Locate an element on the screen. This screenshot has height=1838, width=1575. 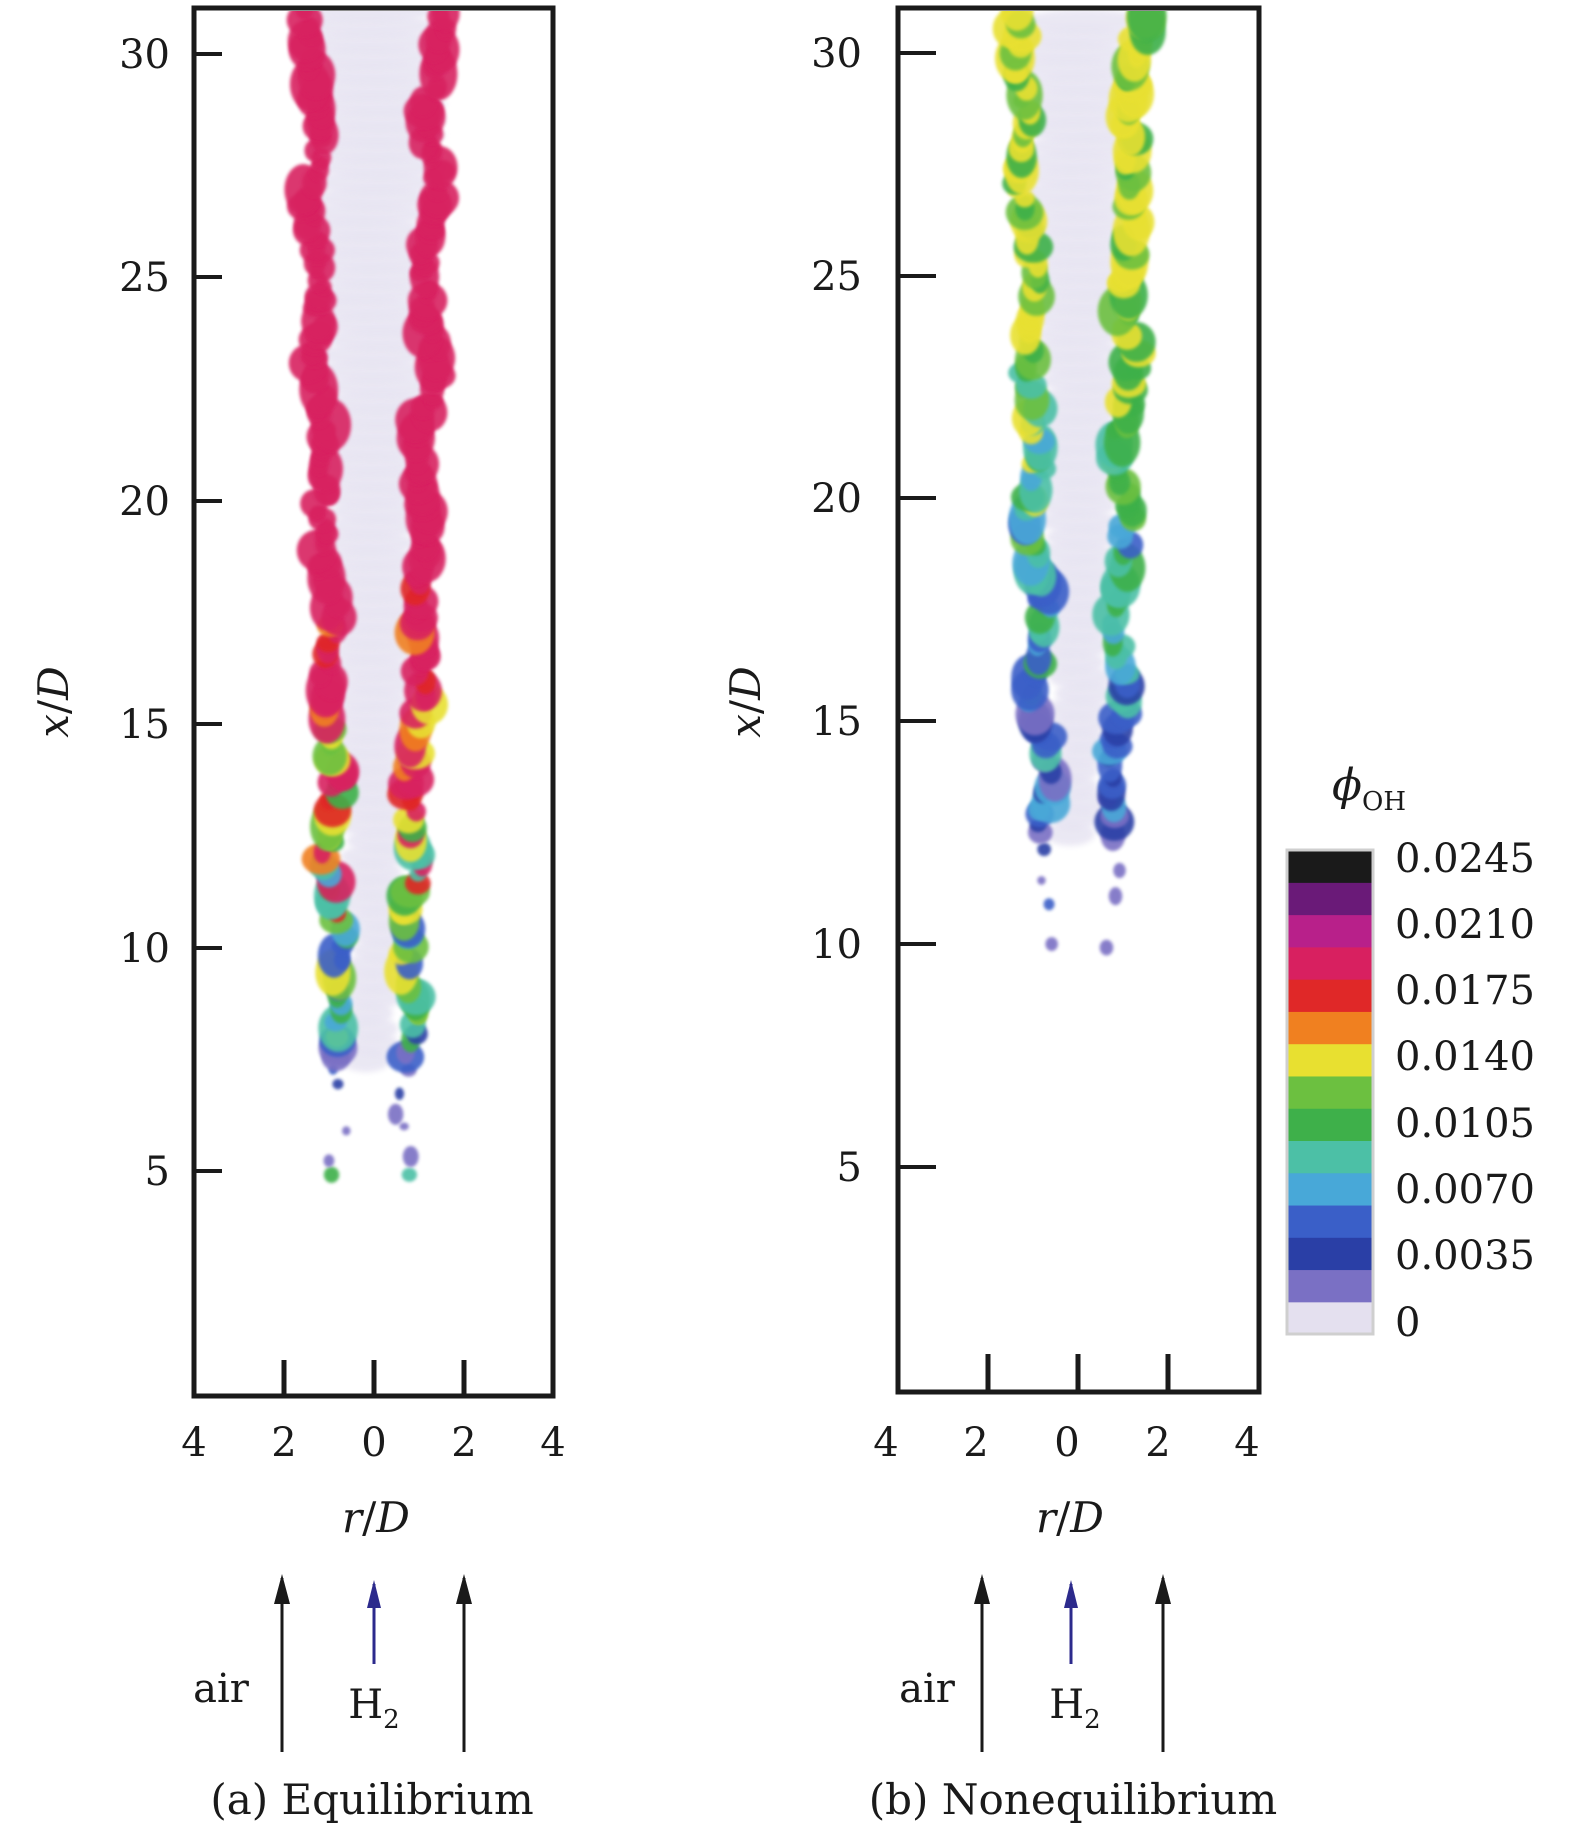
y-tick-label: 25 is located at coordinates (144, 278).